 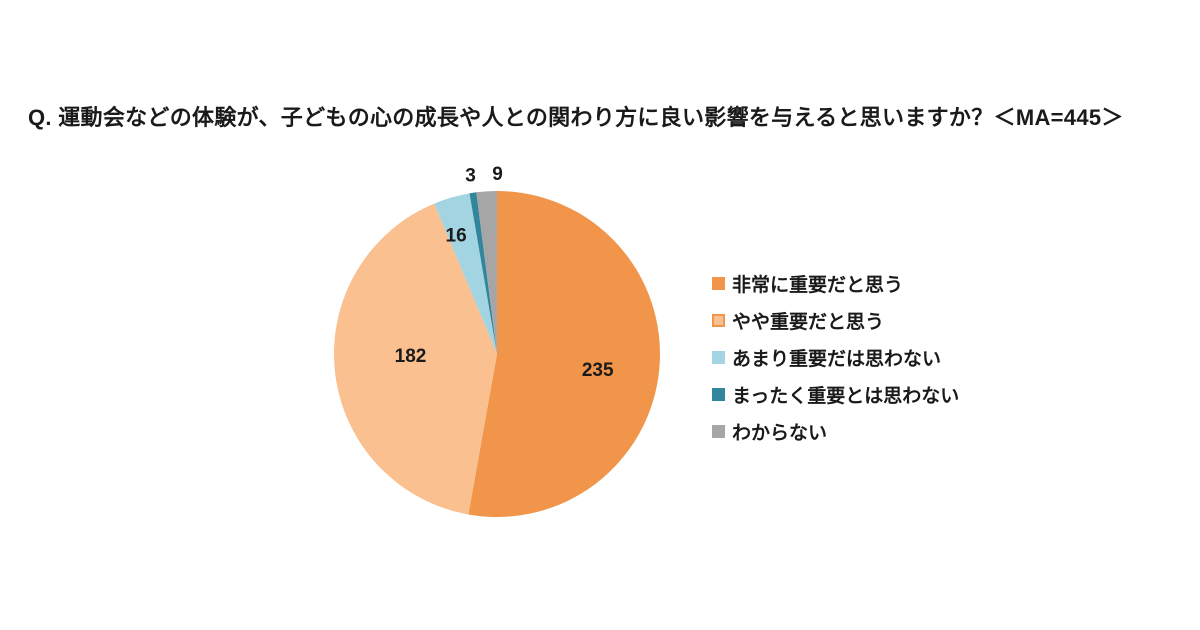 I want to click on legend-swatch-dont-know, so click(x=718, y=431).